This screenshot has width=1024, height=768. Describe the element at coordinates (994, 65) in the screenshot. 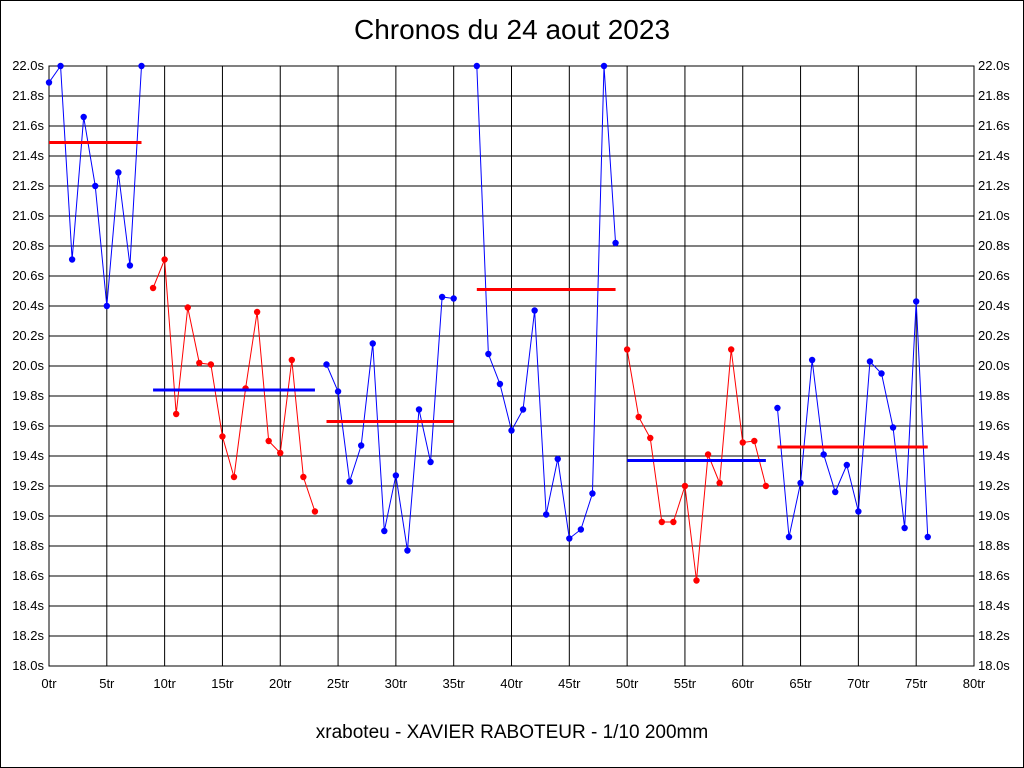

I see `y-tick-label-right: 22.0s` at that location.